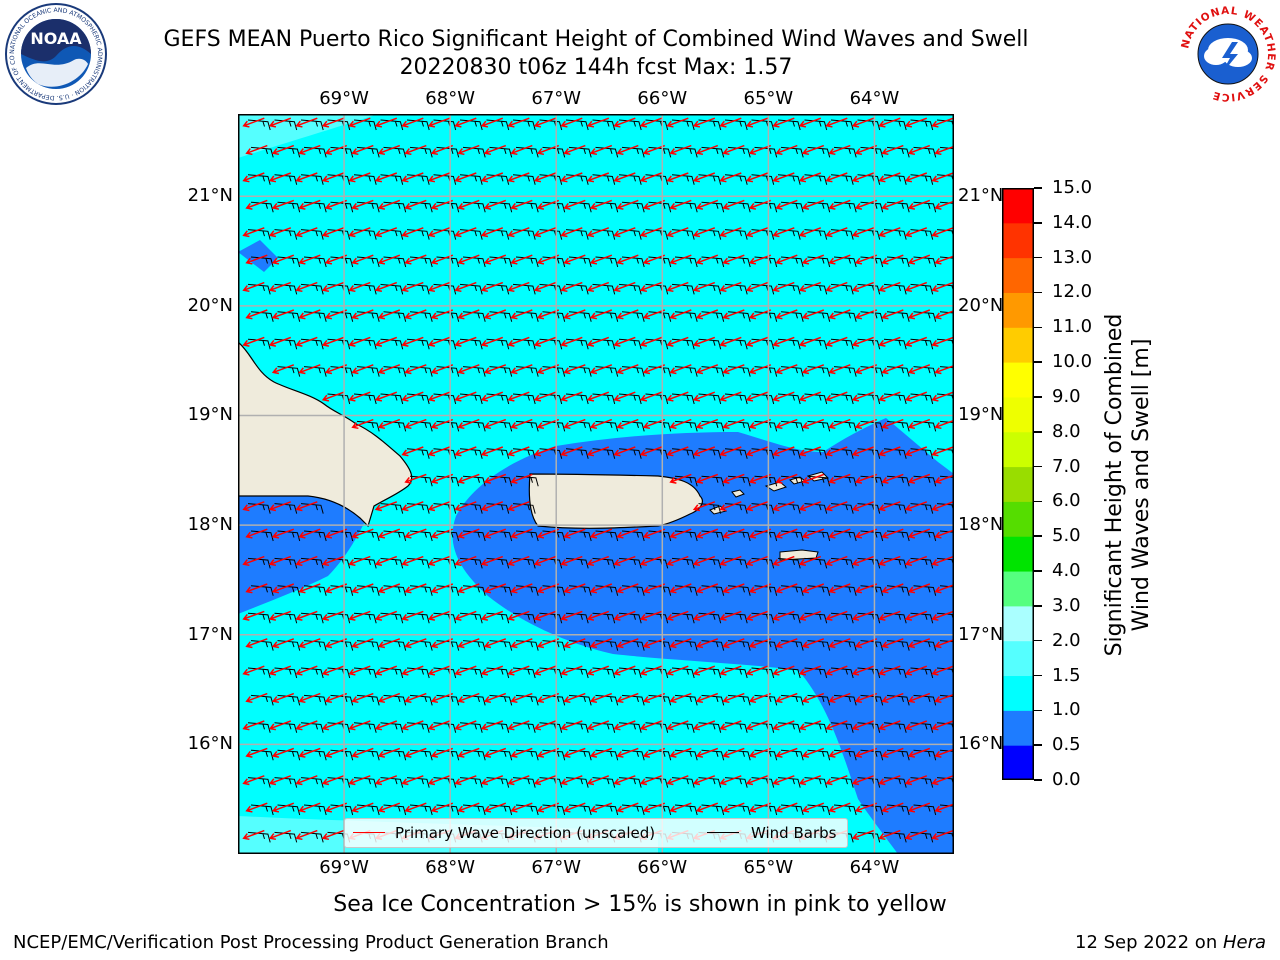  I want to click on colorbar-tick-mark, so click(1038, 257).